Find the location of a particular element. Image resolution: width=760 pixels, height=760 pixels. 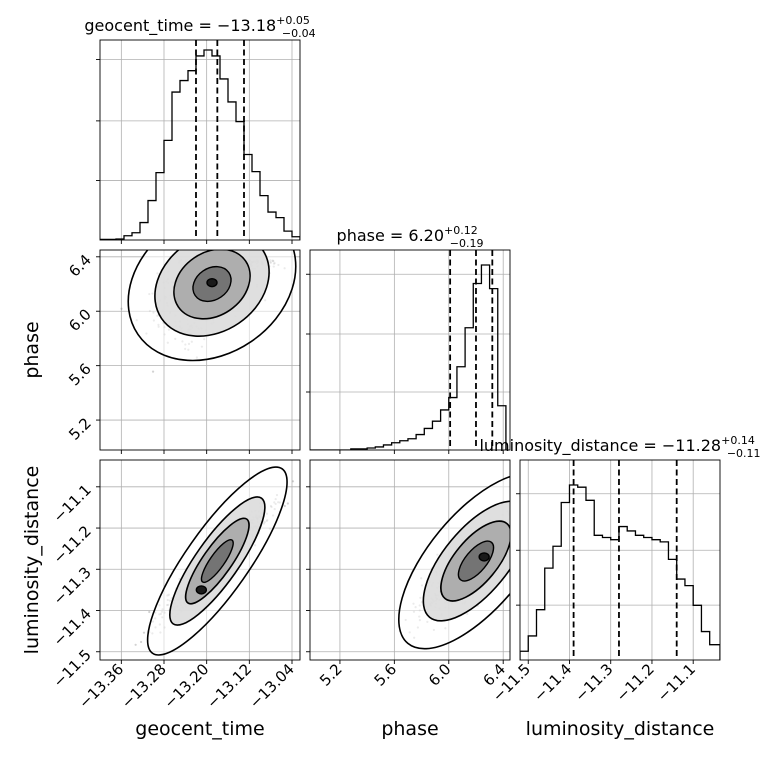

y-tick-label: 5.6 is located at coordinates (80, 375).